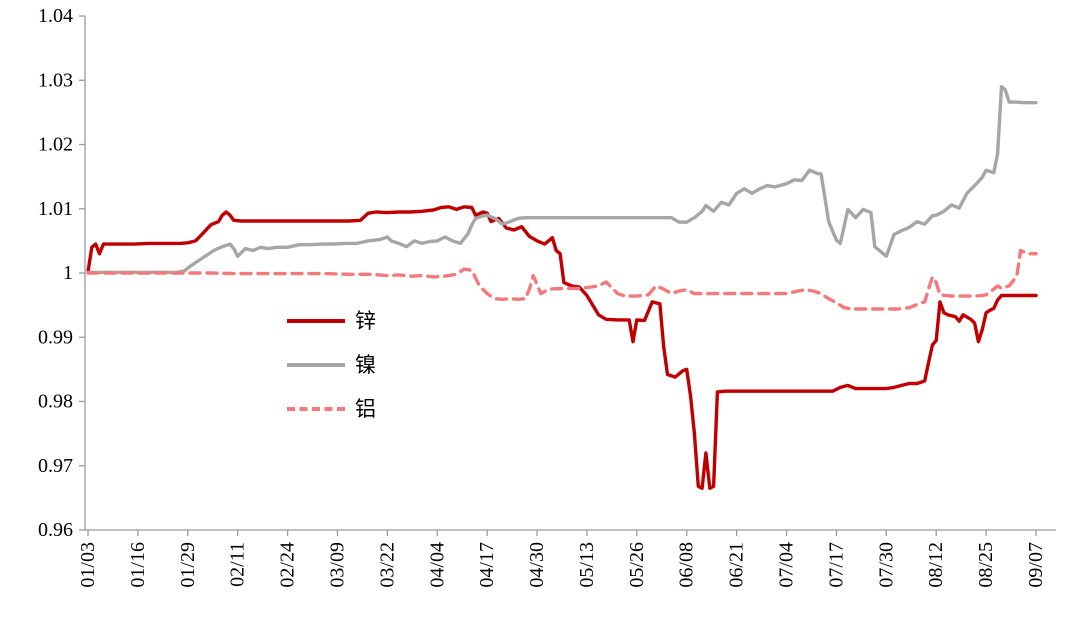 The height and width of the screenshot is (624, 1071). I want to click on x-axis-label: 01/16, so click(138, 565).